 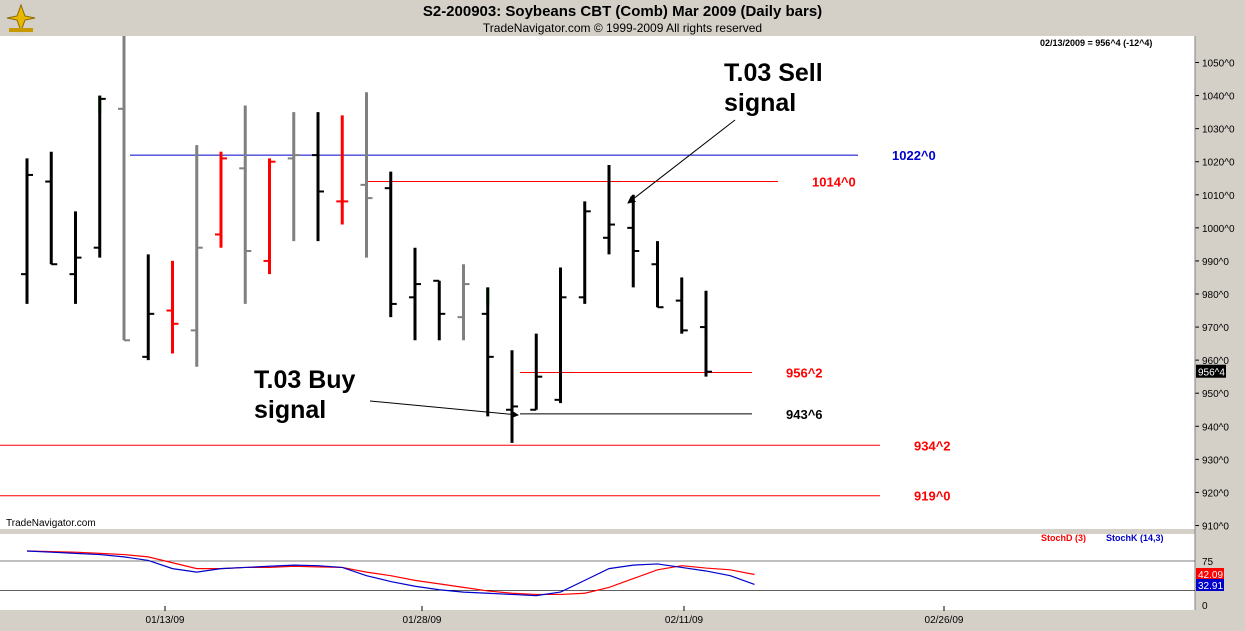 What do you see at coordinates (944, 620) in the screenshot?
I see `x-tick-label: 02/26/09` at bounding box center [944, 620].